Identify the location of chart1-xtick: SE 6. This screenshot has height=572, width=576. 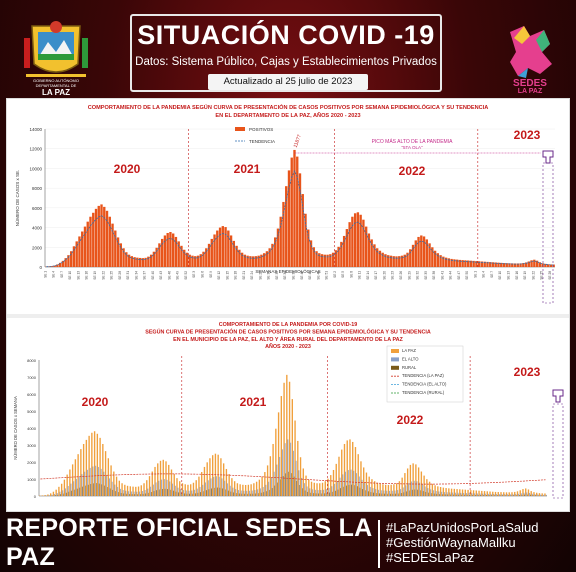
(203, 274).